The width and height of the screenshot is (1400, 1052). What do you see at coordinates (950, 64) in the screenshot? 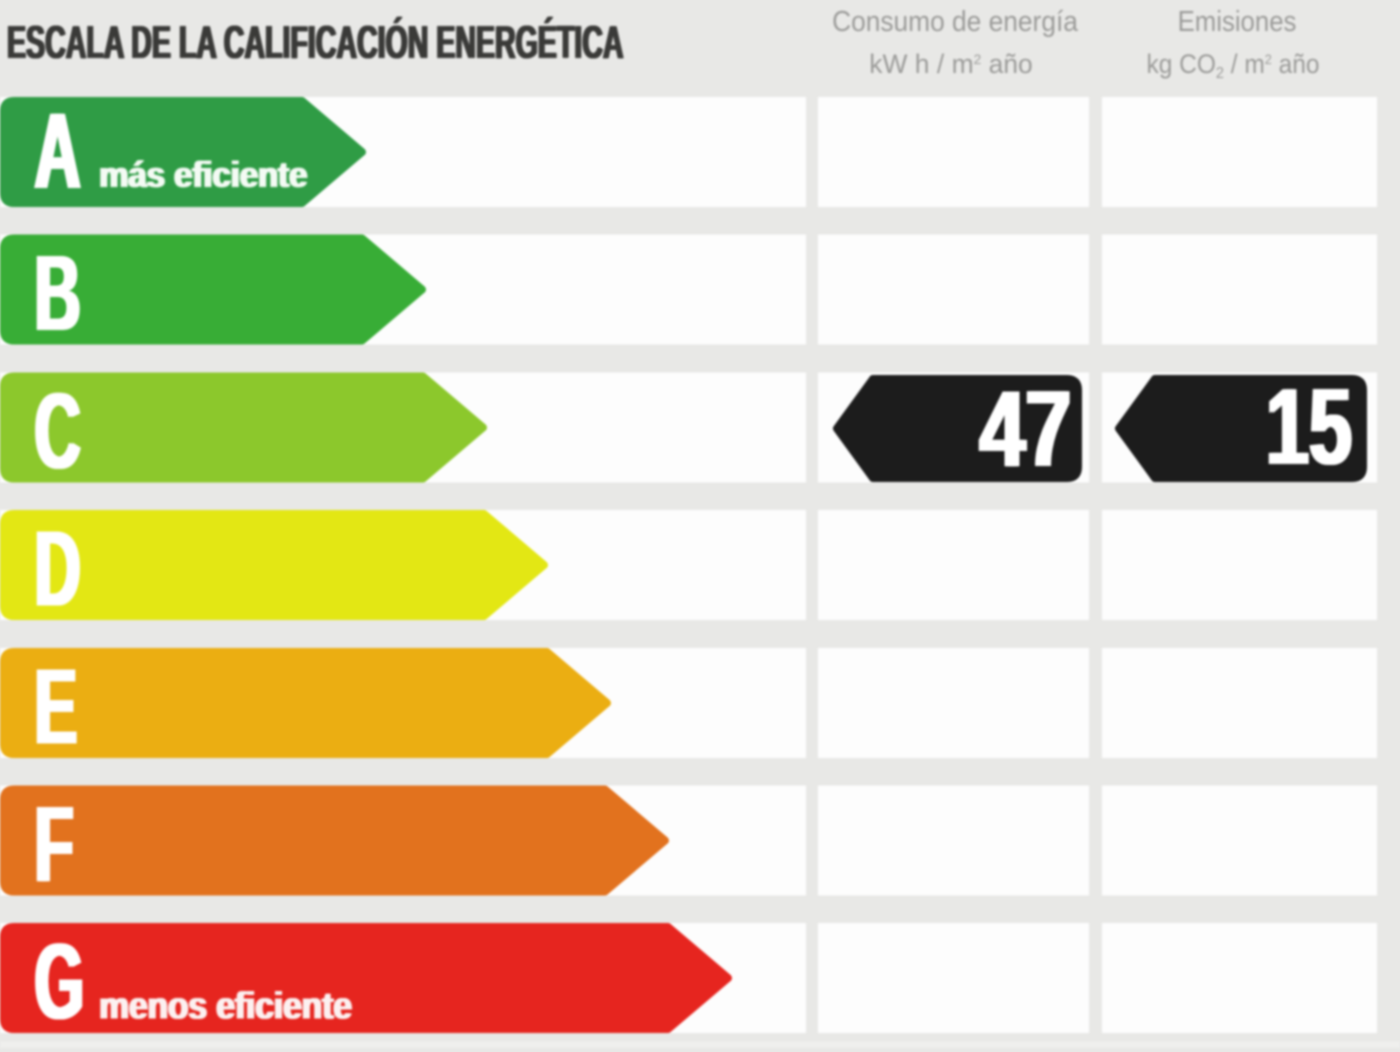
I see `svg-text: kW h / m2 año` at bounding box center [950, 64].